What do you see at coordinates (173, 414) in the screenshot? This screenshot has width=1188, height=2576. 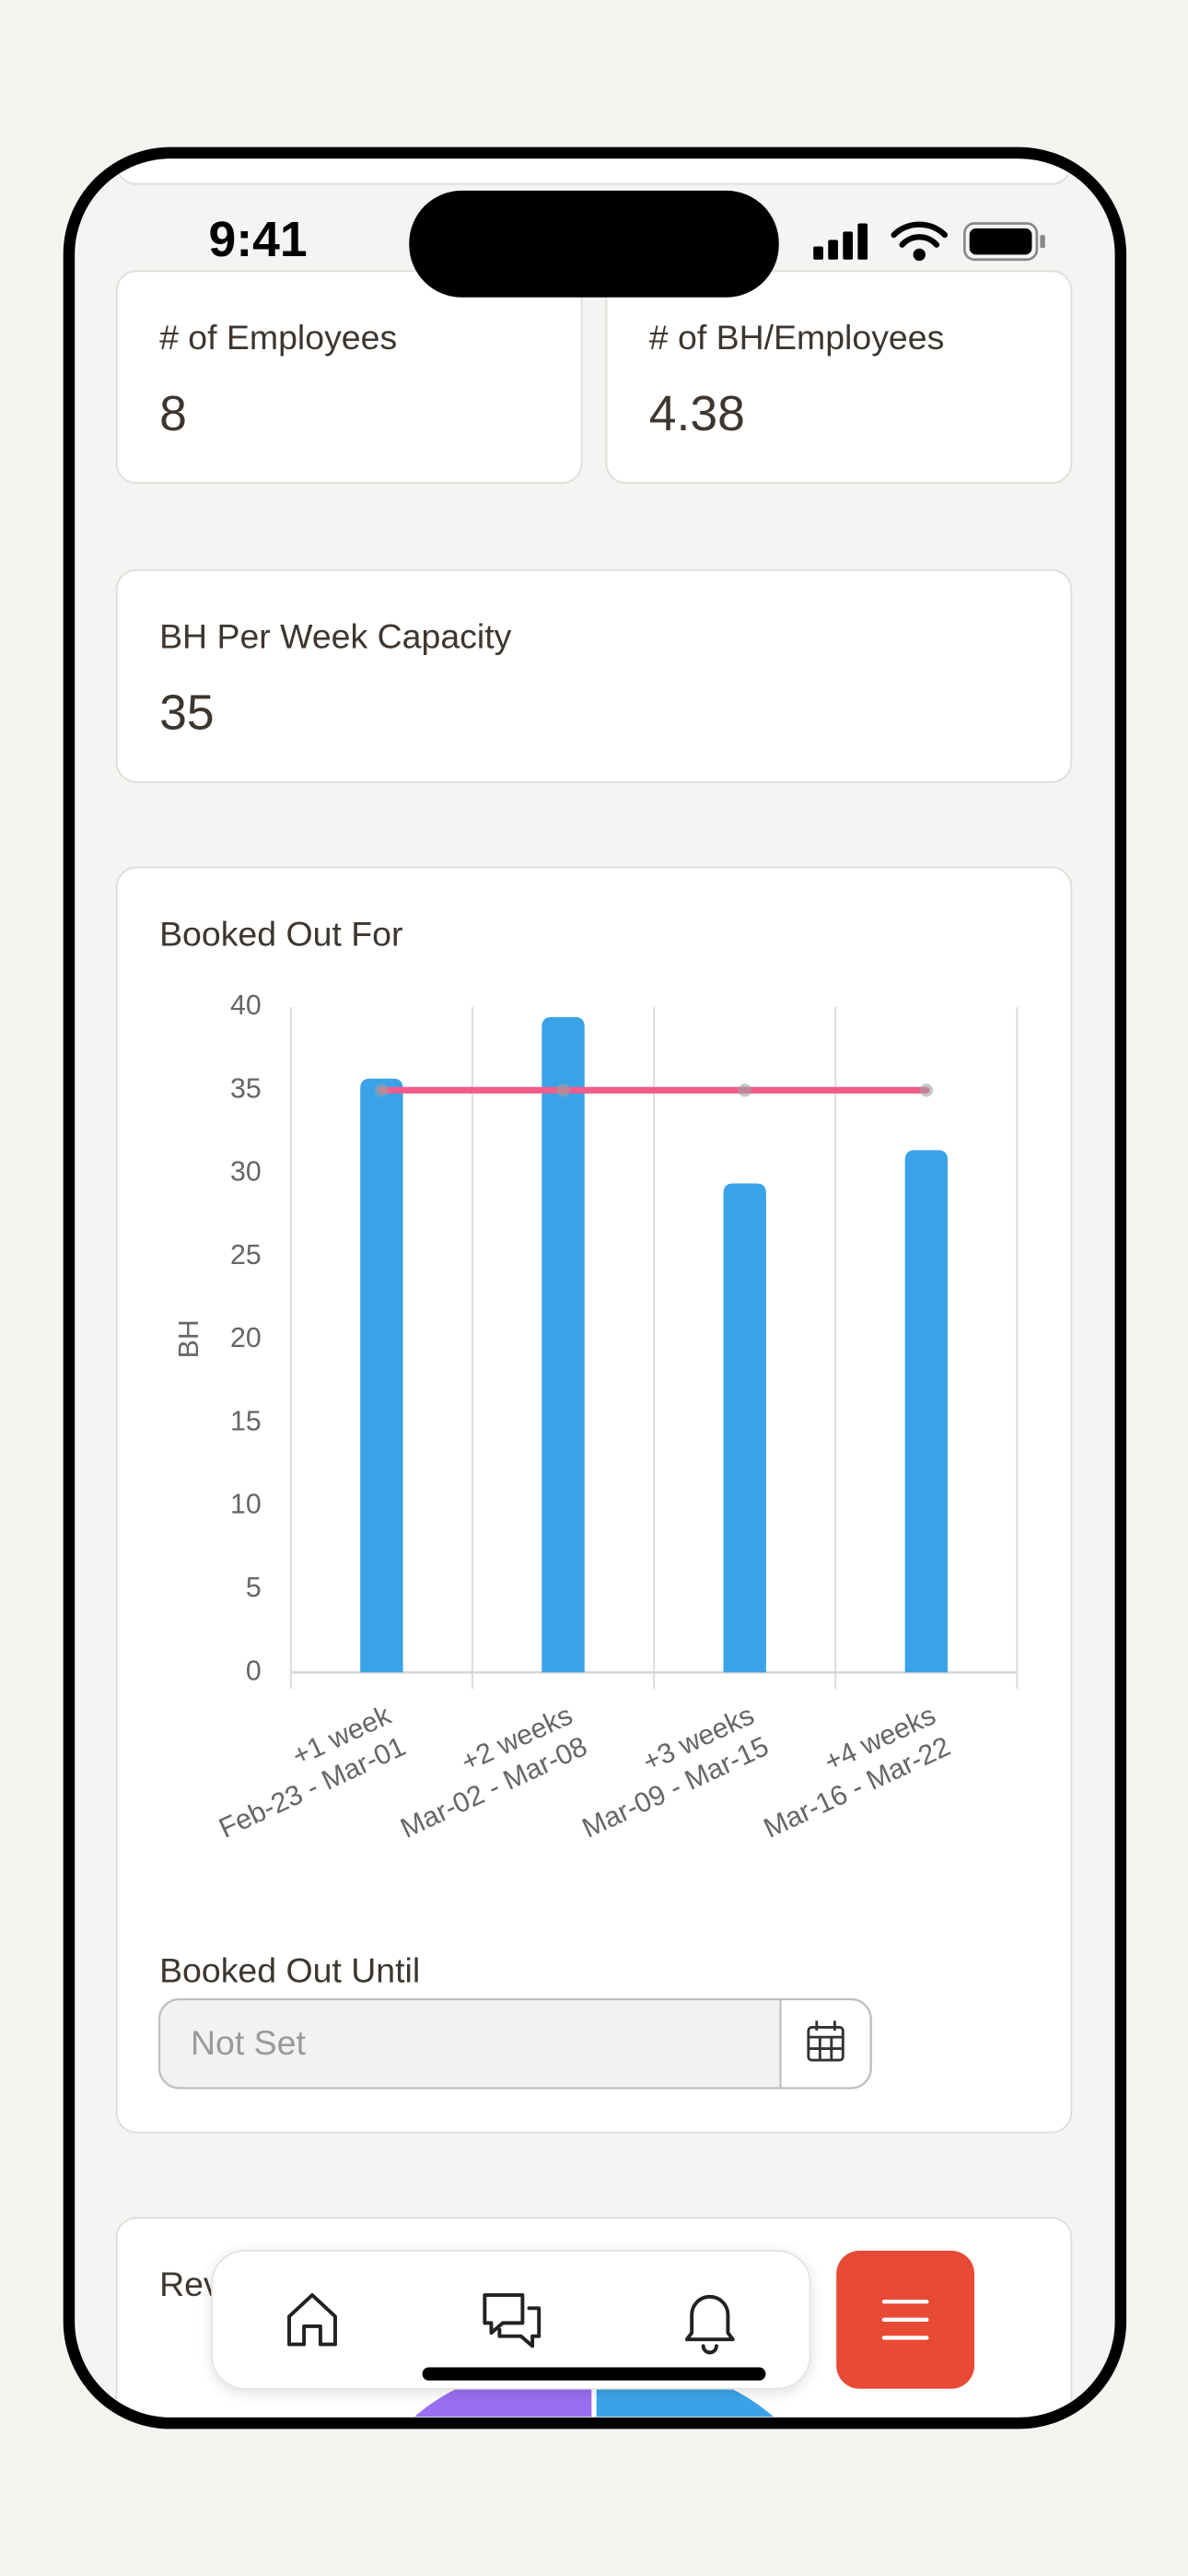 I see `stat-value: 8` at bounding box center [173, 414].